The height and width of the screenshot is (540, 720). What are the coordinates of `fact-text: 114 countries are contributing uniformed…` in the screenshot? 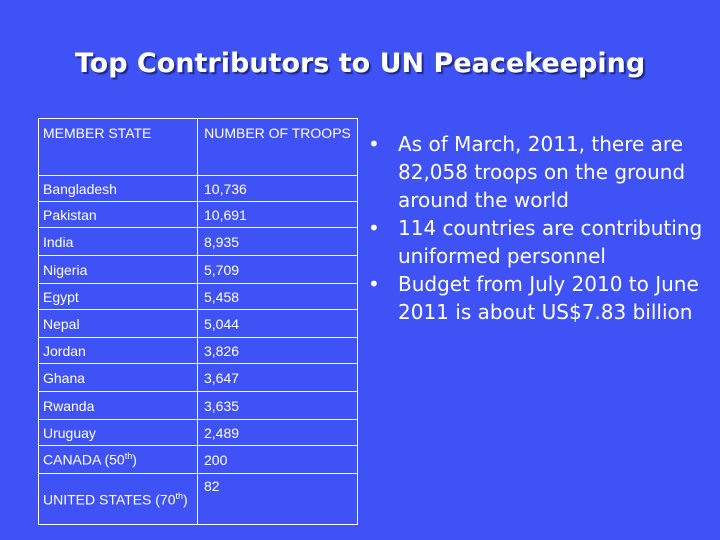 It's located at (550, 242).